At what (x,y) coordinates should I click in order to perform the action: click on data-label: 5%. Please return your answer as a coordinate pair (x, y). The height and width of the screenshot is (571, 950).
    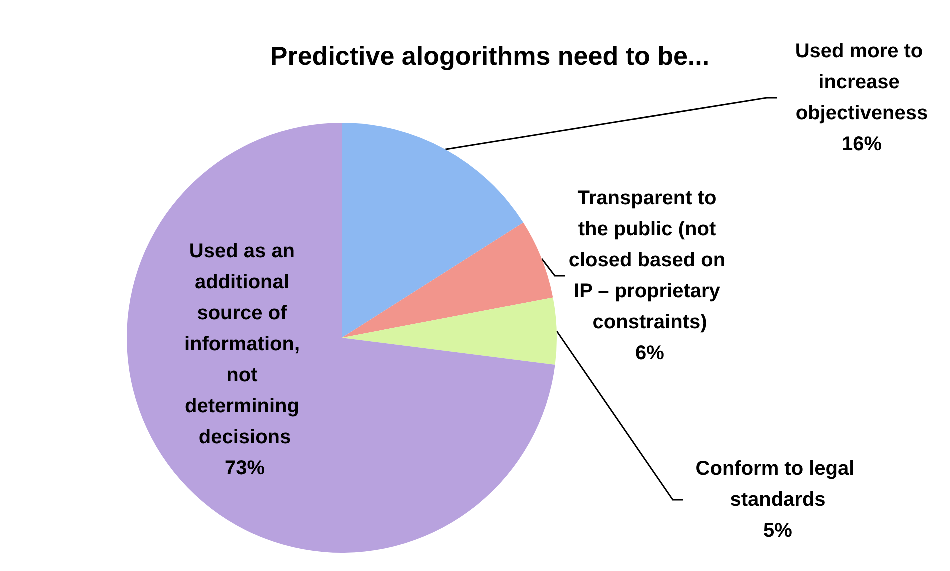
    Looking at the image, I should click on (778, 531).